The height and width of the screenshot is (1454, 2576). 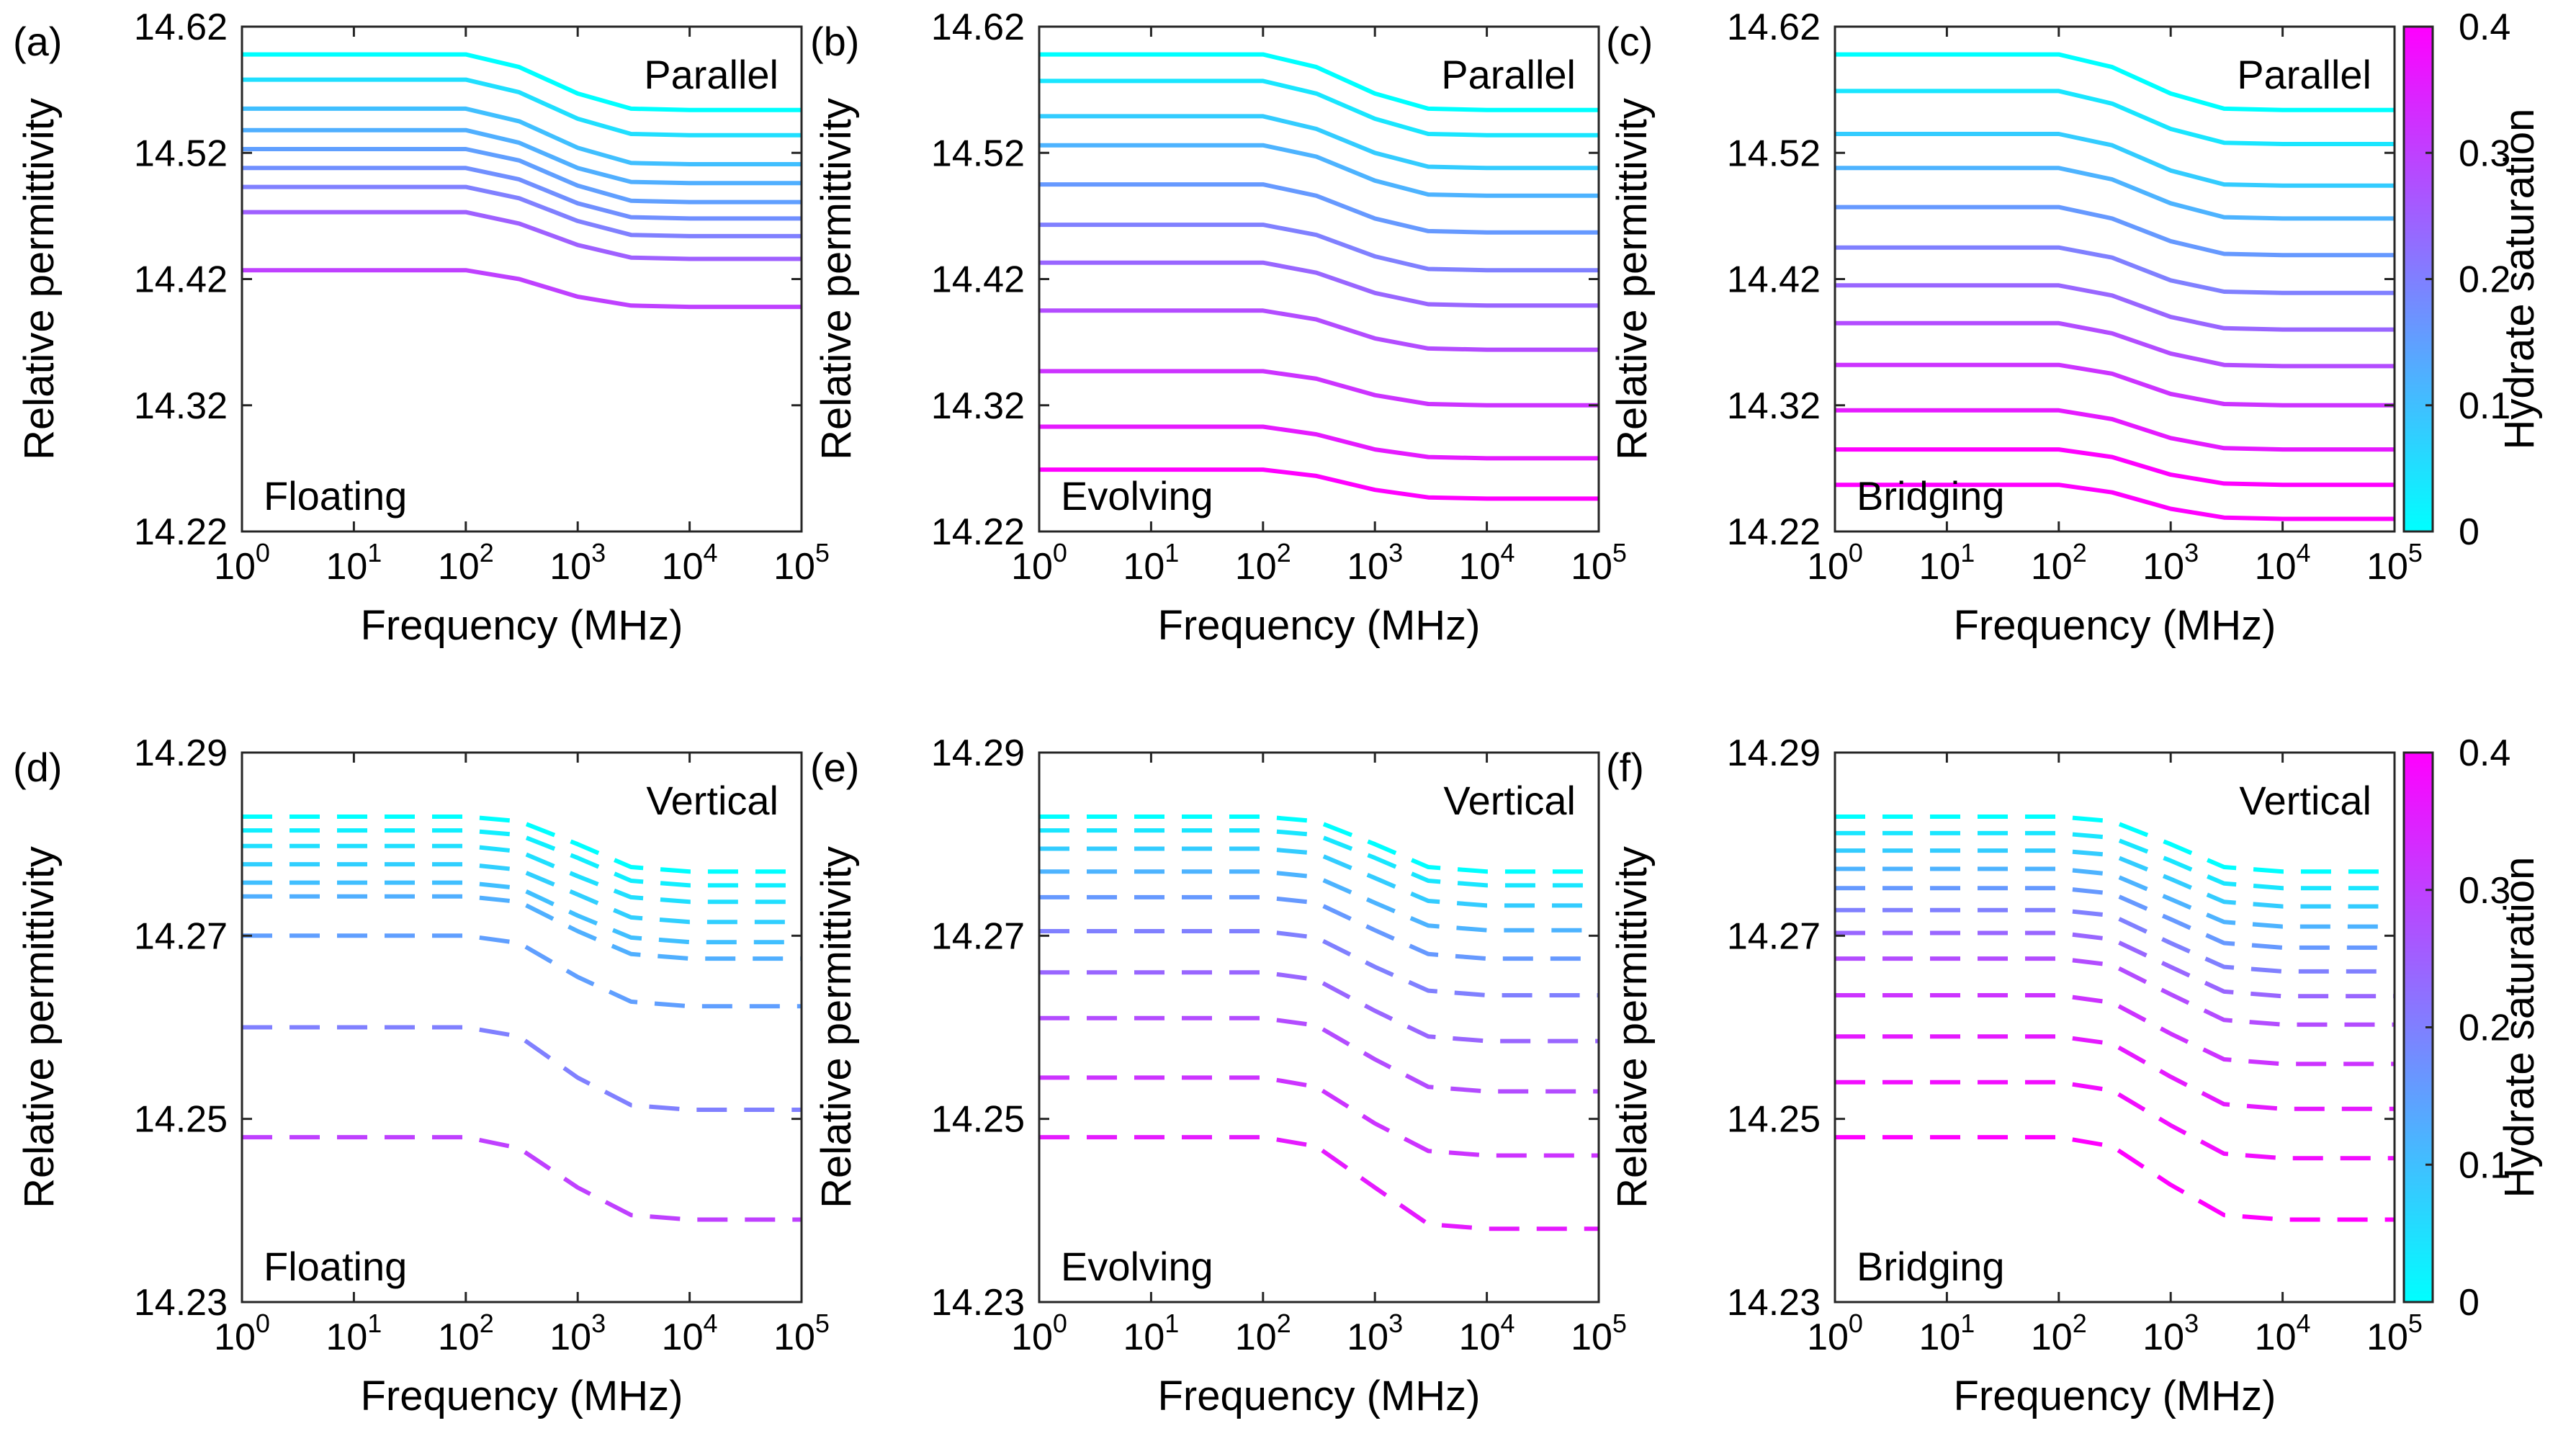 I want to click on panel-label: (c), so click(x=1629, y=41).